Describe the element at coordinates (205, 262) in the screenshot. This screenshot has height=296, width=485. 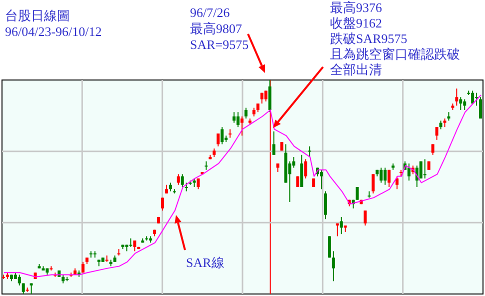
I see `text: SAR線` at that location.